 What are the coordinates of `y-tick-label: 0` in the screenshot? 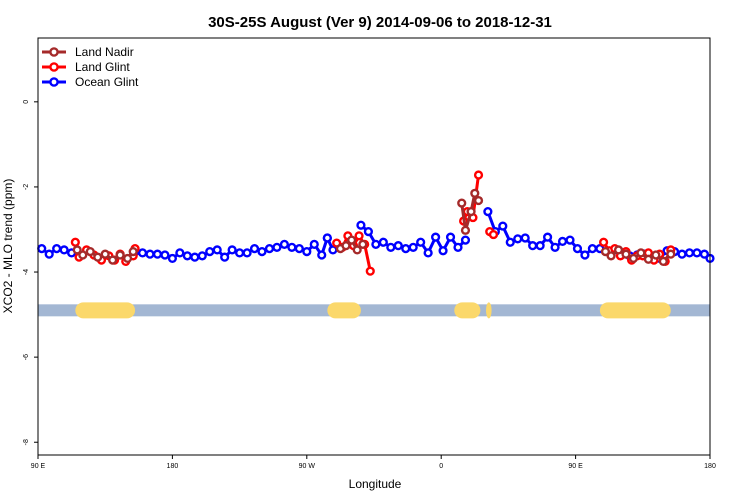 It's located at (26, 102).